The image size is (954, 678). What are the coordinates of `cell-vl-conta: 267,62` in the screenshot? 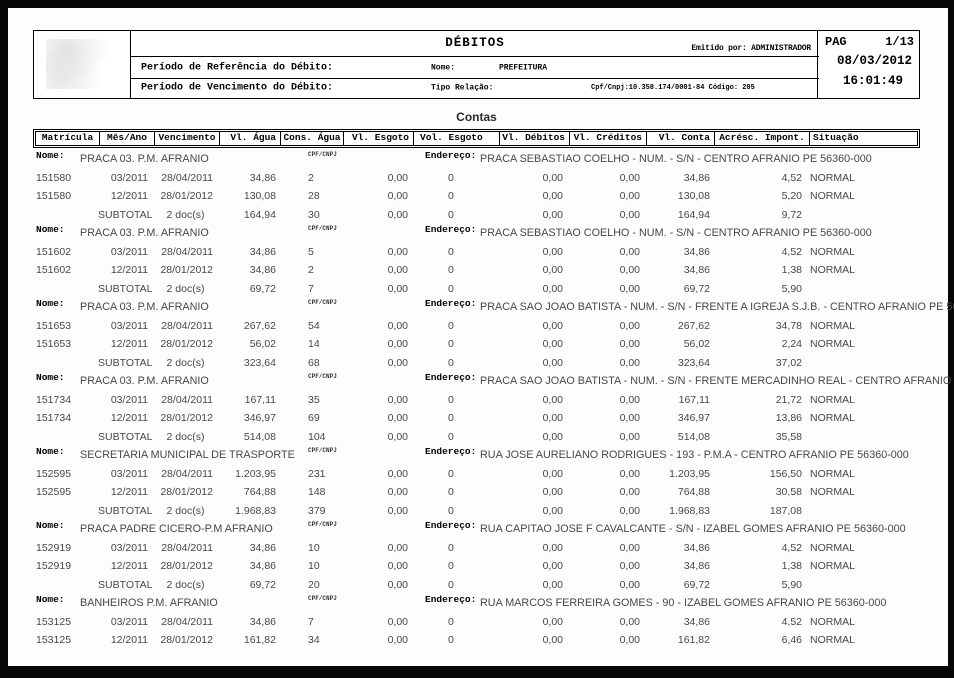 It's located at (693, 325).